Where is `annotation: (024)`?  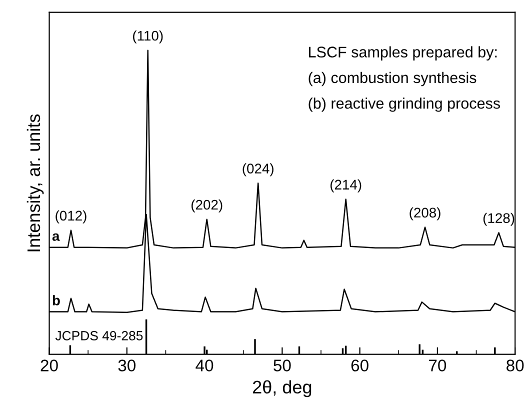 annotation: (024) is located at coordinates (258, 169).